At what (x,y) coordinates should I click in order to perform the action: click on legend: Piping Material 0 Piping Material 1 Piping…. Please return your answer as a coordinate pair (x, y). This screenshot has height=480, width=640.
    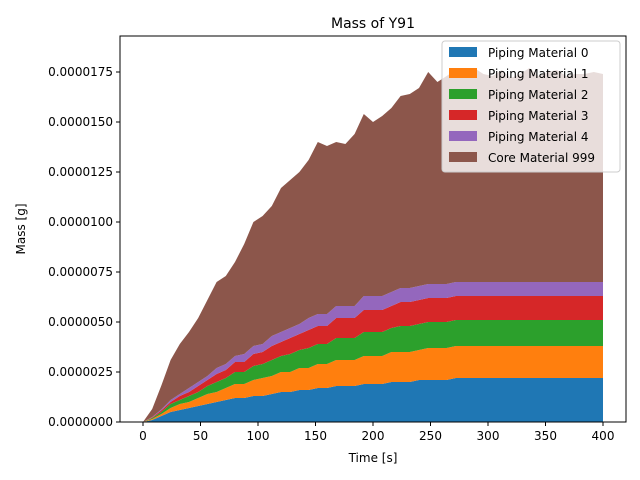
    Looking at the image, I should click on (531, 106).